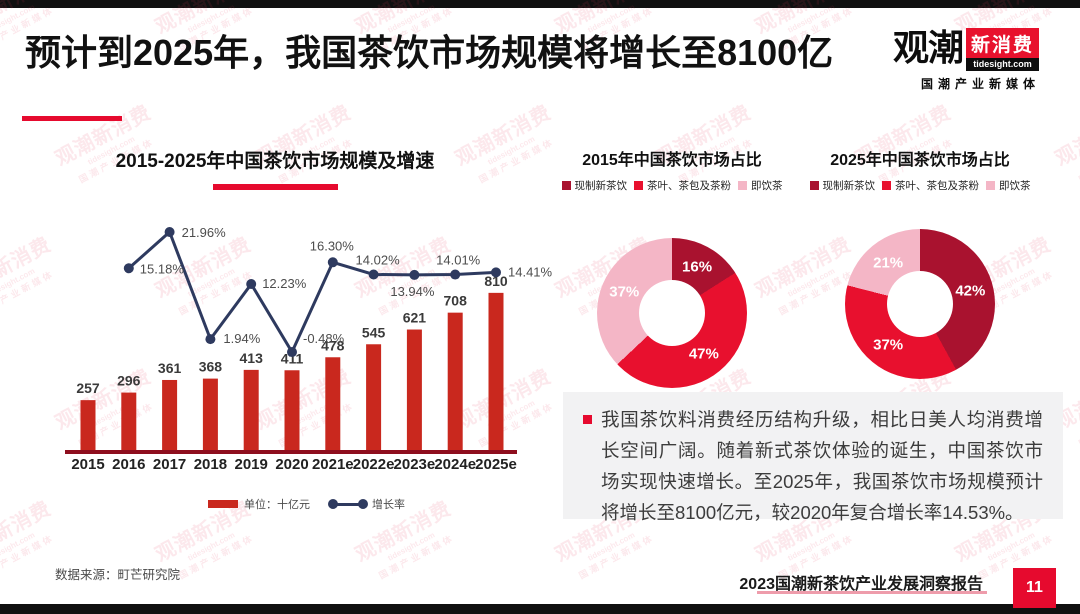 The image size is (1080, 614). What do you see at coordinates (275, 168) in the screenshot?
I see `combo-chart-header: 2015-2025年中国茶饮市场规模及增速` at bounding box center [275, 168].